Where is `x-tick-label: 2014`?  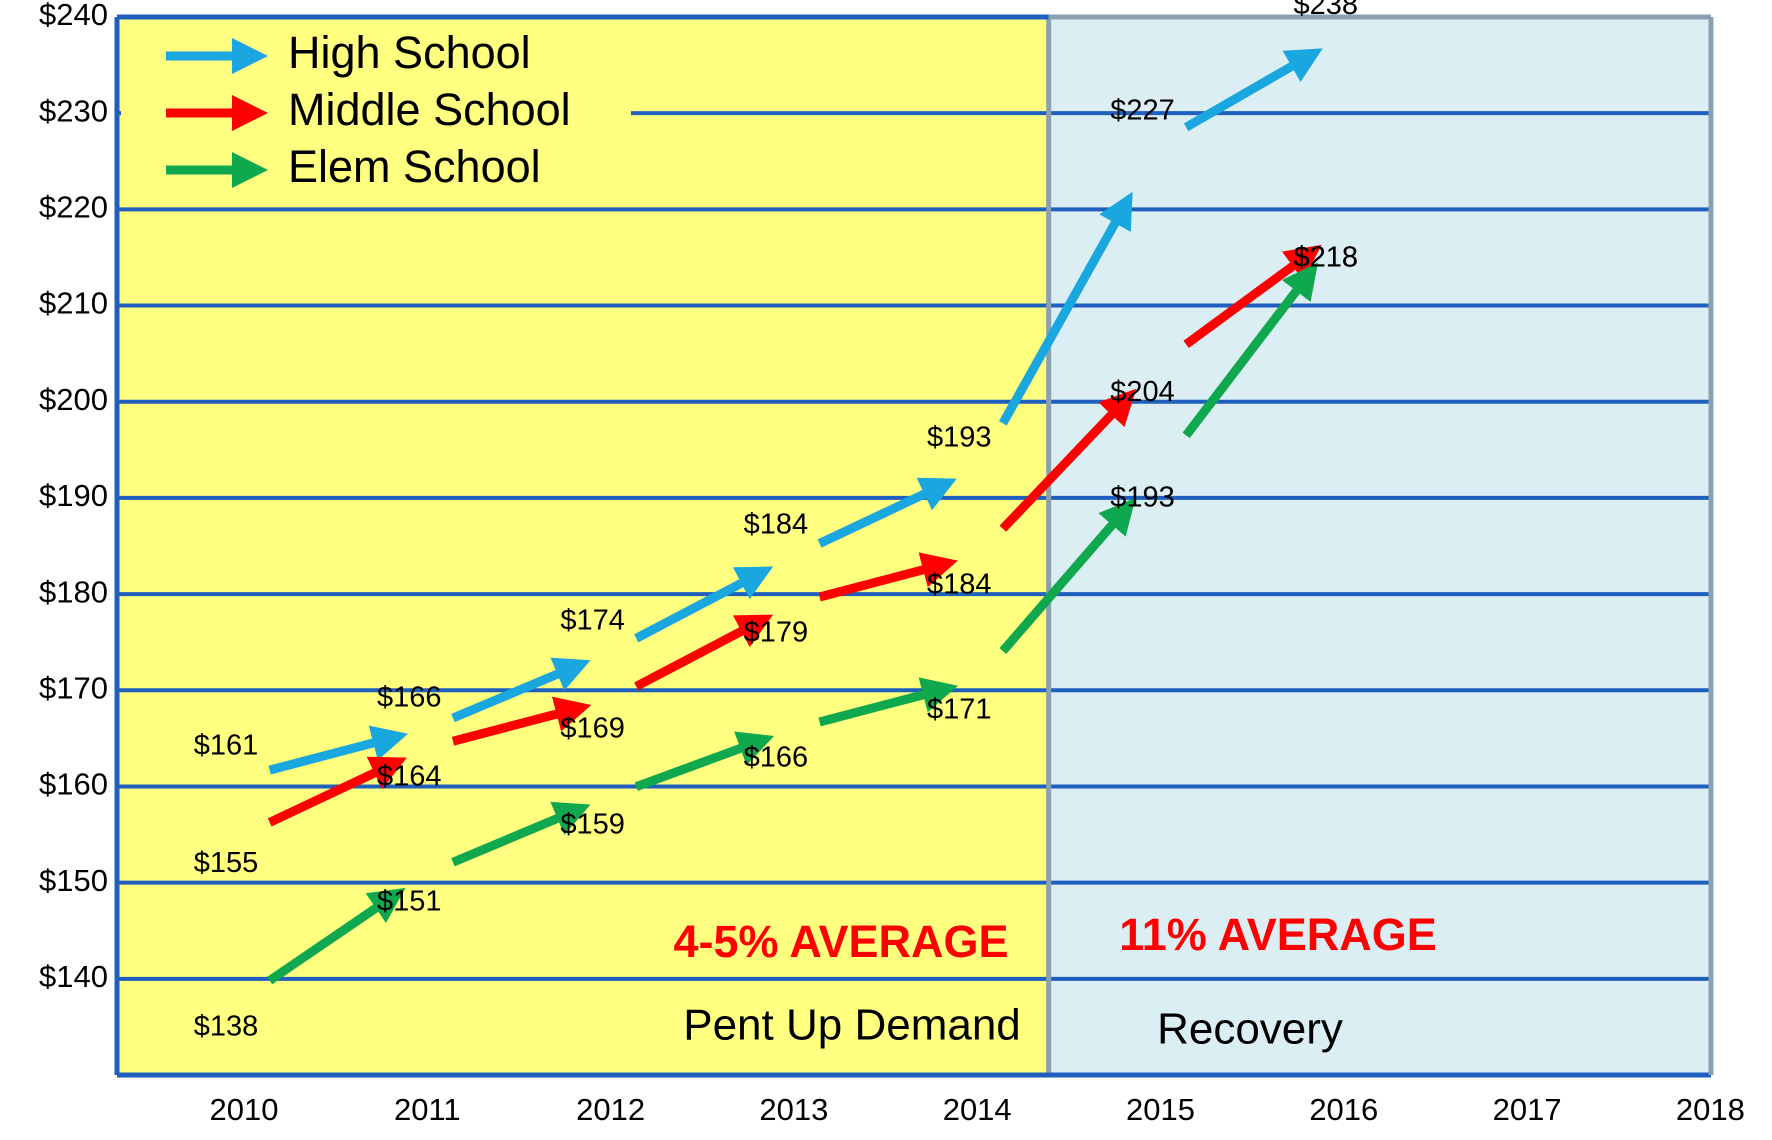
x-tick-label: 2014 is located at coordinates (977, 1109).